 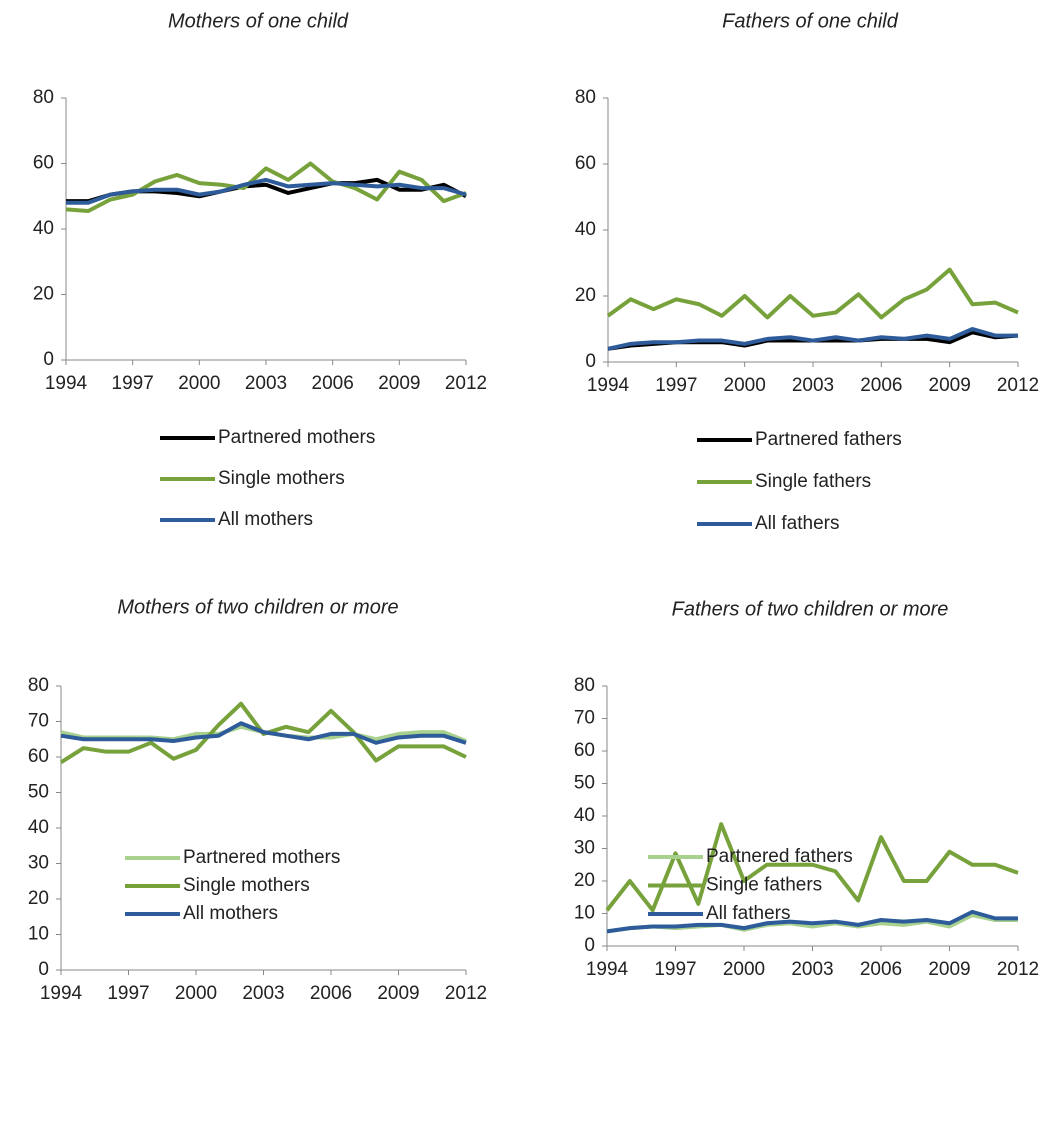 I want to click on chart-title: Mothers of one child, so click(x=258, y=21).